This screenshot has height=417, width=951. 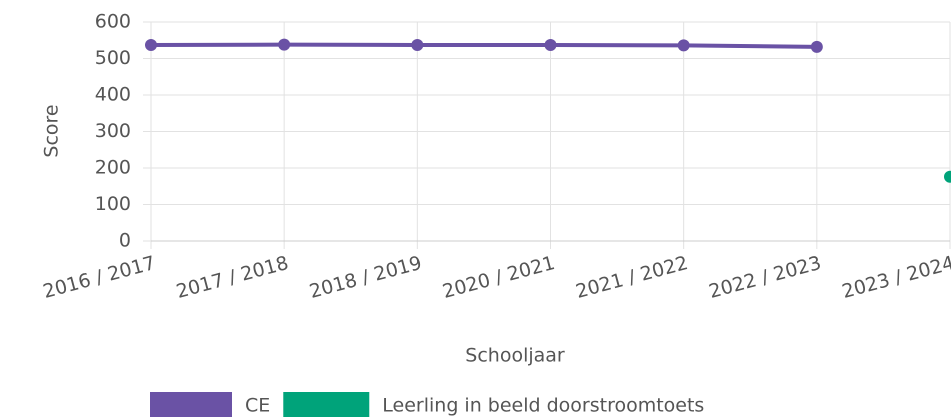 I want to click on x-tick-label: 2021 / 2022, so click(x=631, y=277).